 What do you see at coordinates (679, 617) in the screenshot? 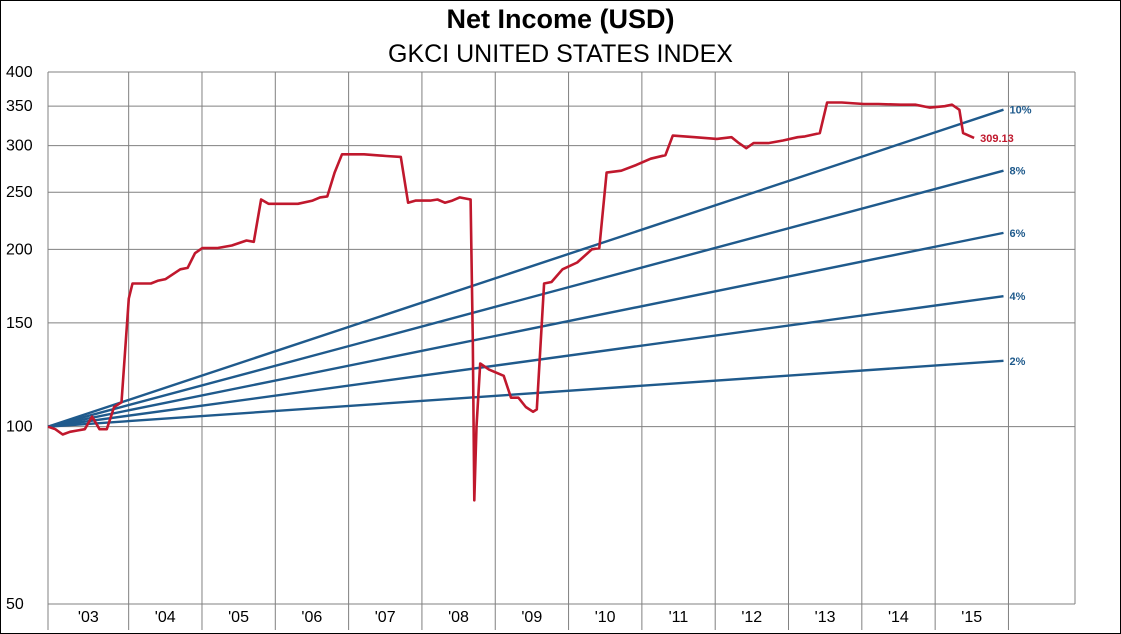
I see `x-tick-label: '11` at bounding box center [679, 617].